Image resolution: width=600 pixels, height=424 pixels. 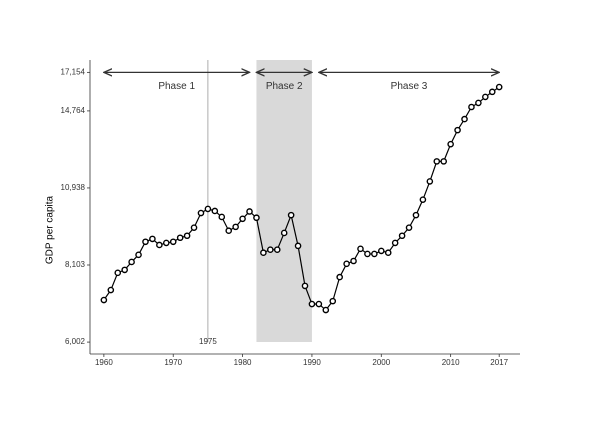 I want to click on x-tick-label: 1960, so click(x=104, y=362).